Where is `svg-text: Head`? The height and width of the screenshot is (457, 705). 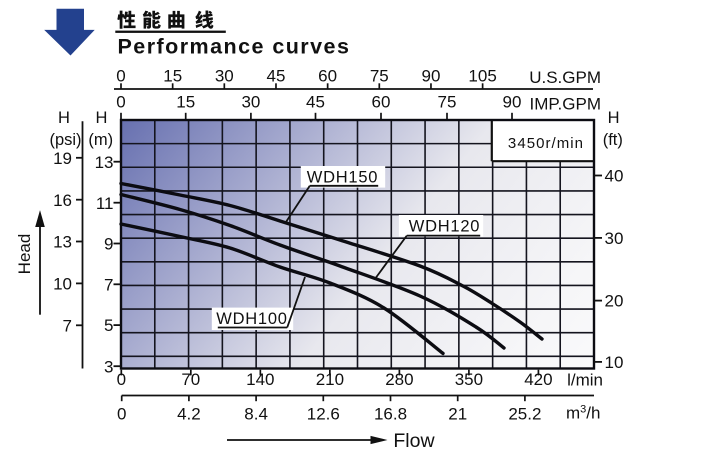
svg-text: Head is located at coordinates (24, 254).